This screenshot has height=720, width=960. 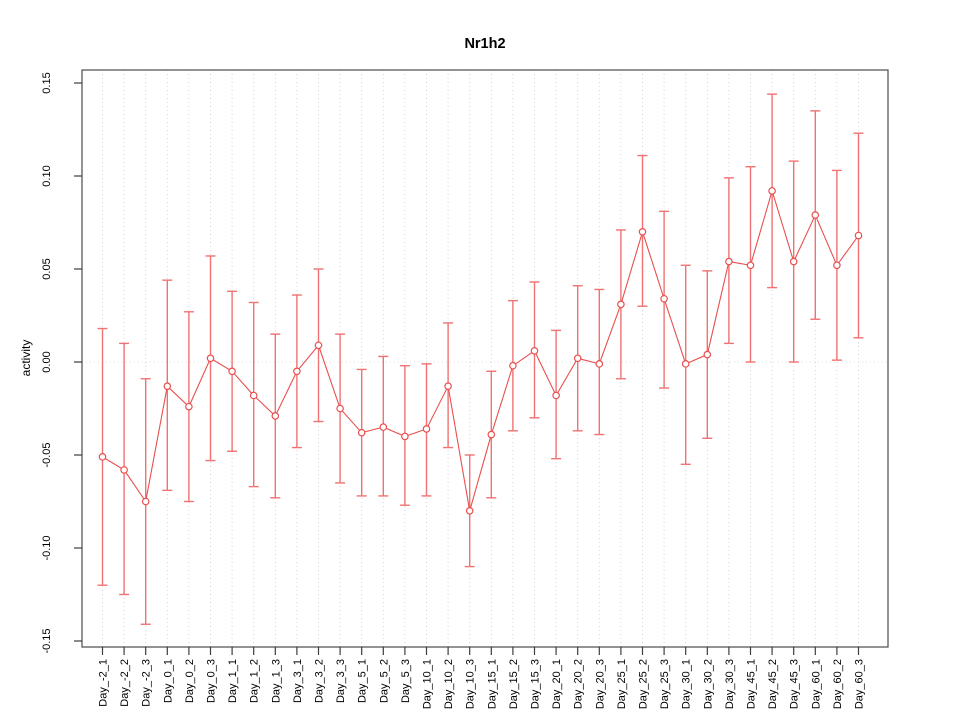 I want to click on x-tick-label: Day_3_2, so click(x=320, y=681).